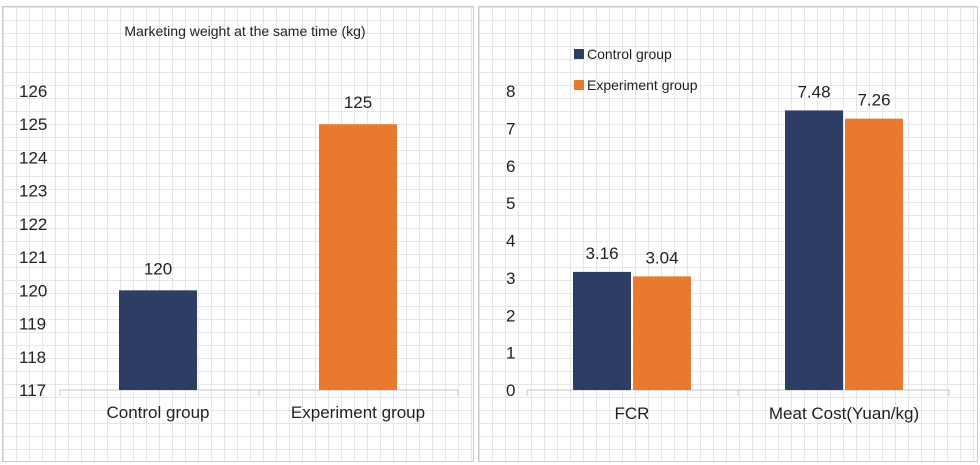  What do you see at coordinates (358, 102) in the screenshot?
I see `data-label: 125` at bounding box center [358, 102].